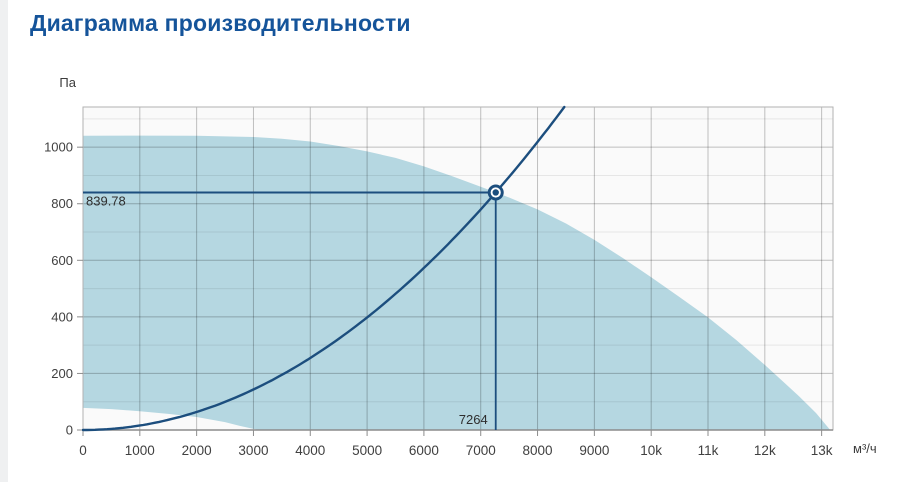  I want to click on operating-point-marker-dot, so click(495, 192).